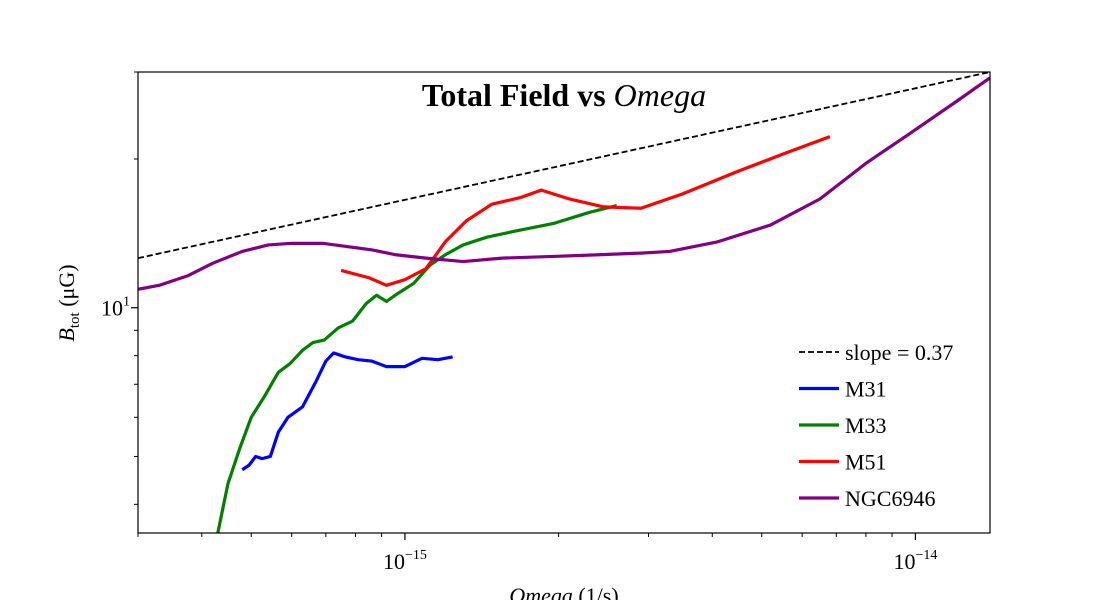  I want to click on x-axis-label-unit: (1/s), so click(596, 591).